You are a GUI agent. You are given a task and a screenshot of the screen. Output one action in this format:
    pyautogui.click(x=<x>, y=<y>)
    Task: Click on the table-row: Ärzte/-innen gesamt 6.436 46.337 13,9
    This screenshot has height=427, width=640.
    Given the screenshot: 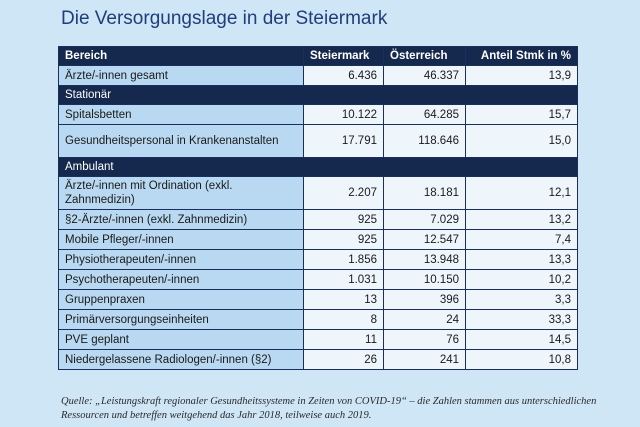 What is the action you would take?
    pyautogui.click(x=318, y=75)
    